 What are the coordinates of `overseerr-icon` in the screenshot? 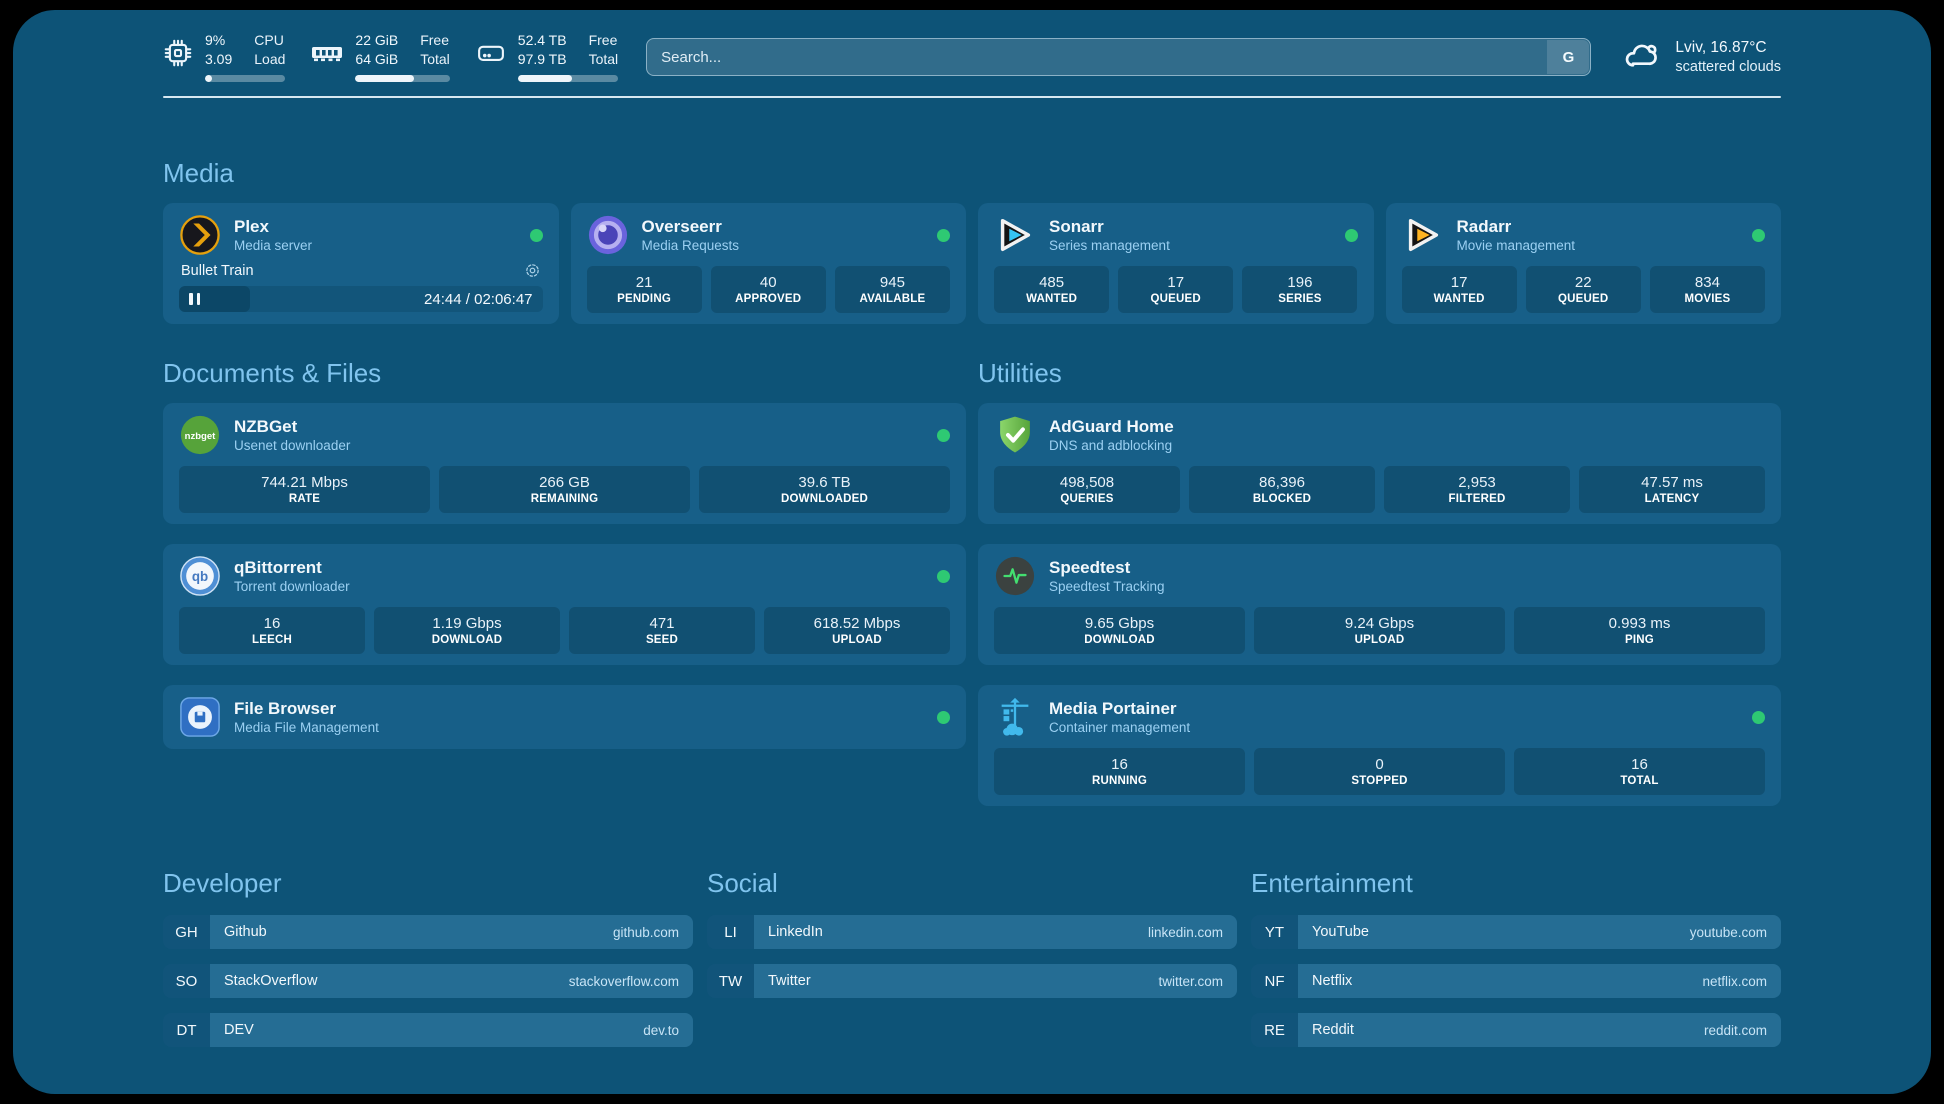 It's located at (608, 235).